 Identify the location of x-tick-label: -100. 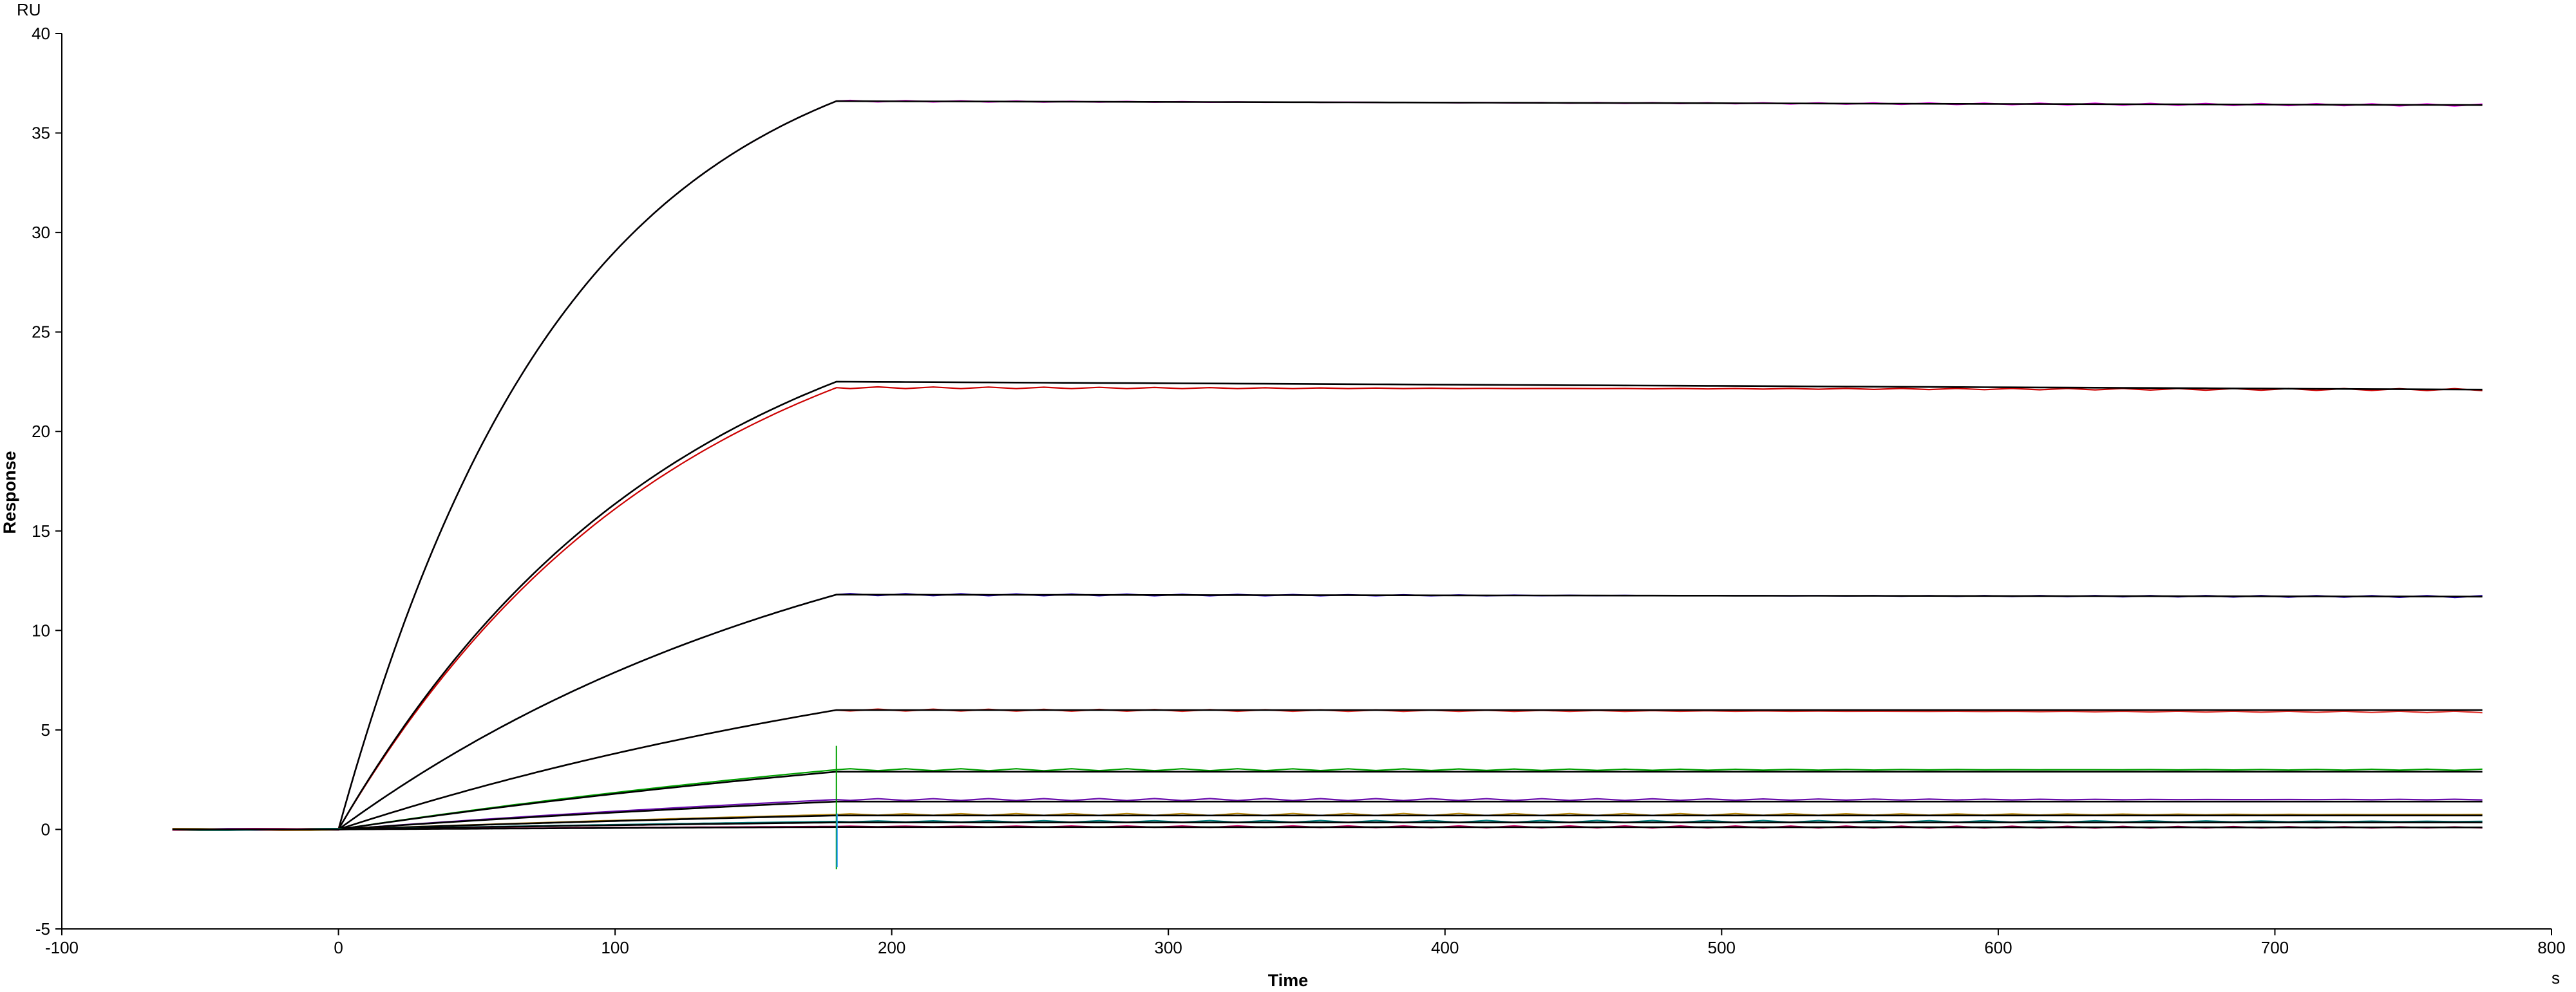
(62, 947).